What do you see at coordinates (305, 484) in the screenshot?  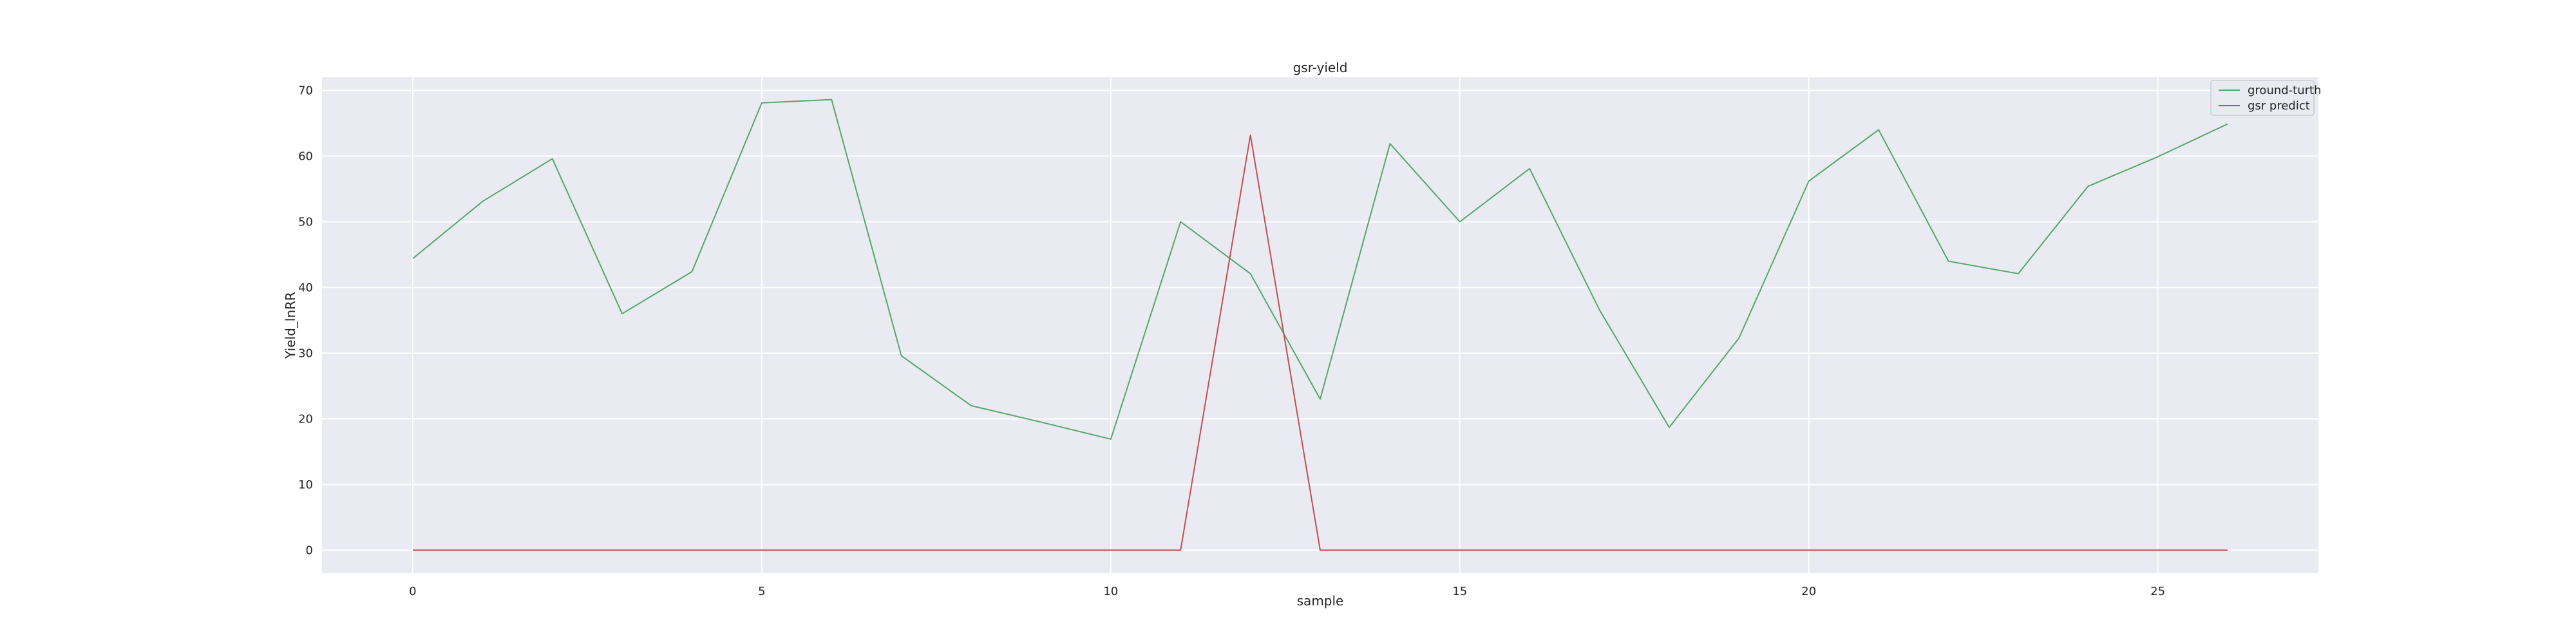 I see `y-tick-label: 10` at bounding box center [305, 484].